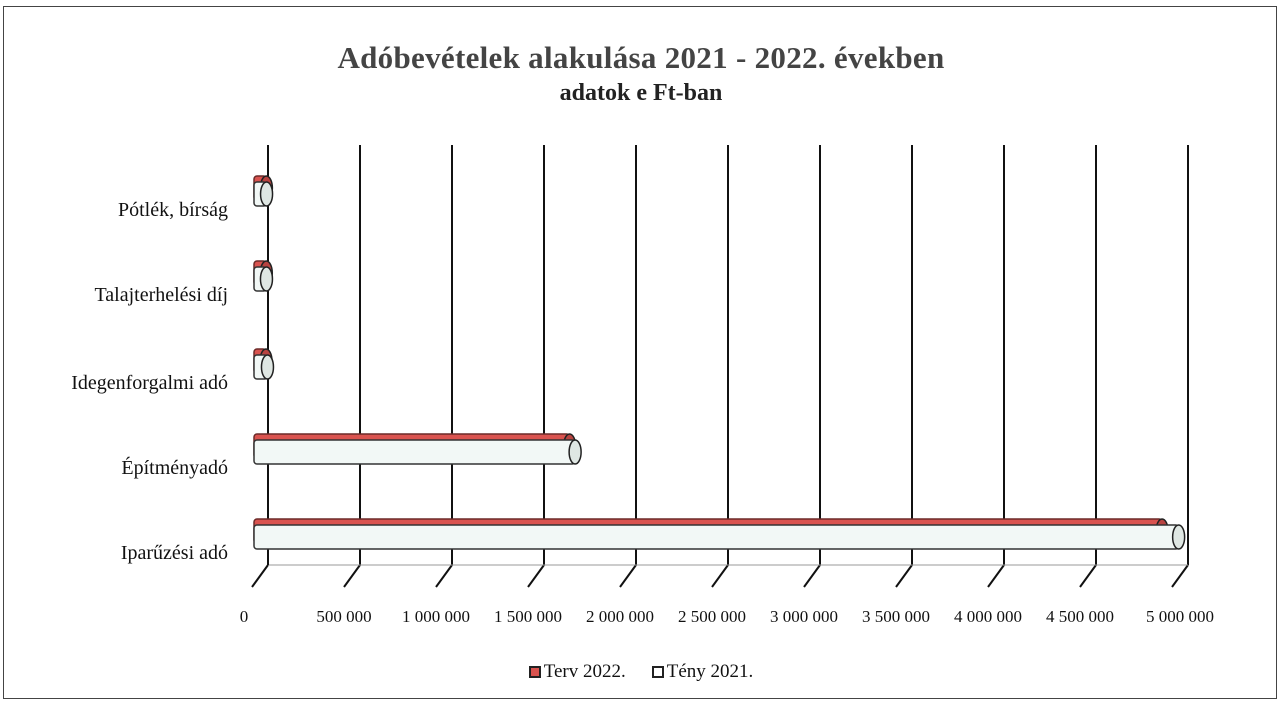 This screenshot has width=1282, height=703. I want to click on x-tick-label: 1 500 000, so click(528, 616).